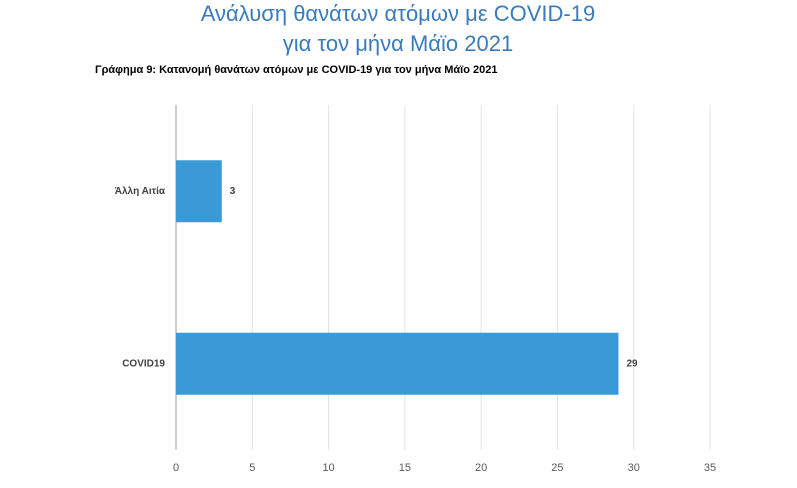  I want to click on x-tick-label: 20, so click(481, 468).